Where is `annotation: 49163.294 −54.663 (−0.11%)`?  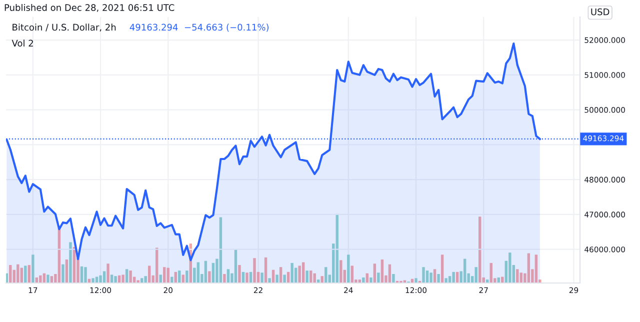
annotation: 49163.294 −54.663 (−0.11%) is located at coordinates (199, 28).